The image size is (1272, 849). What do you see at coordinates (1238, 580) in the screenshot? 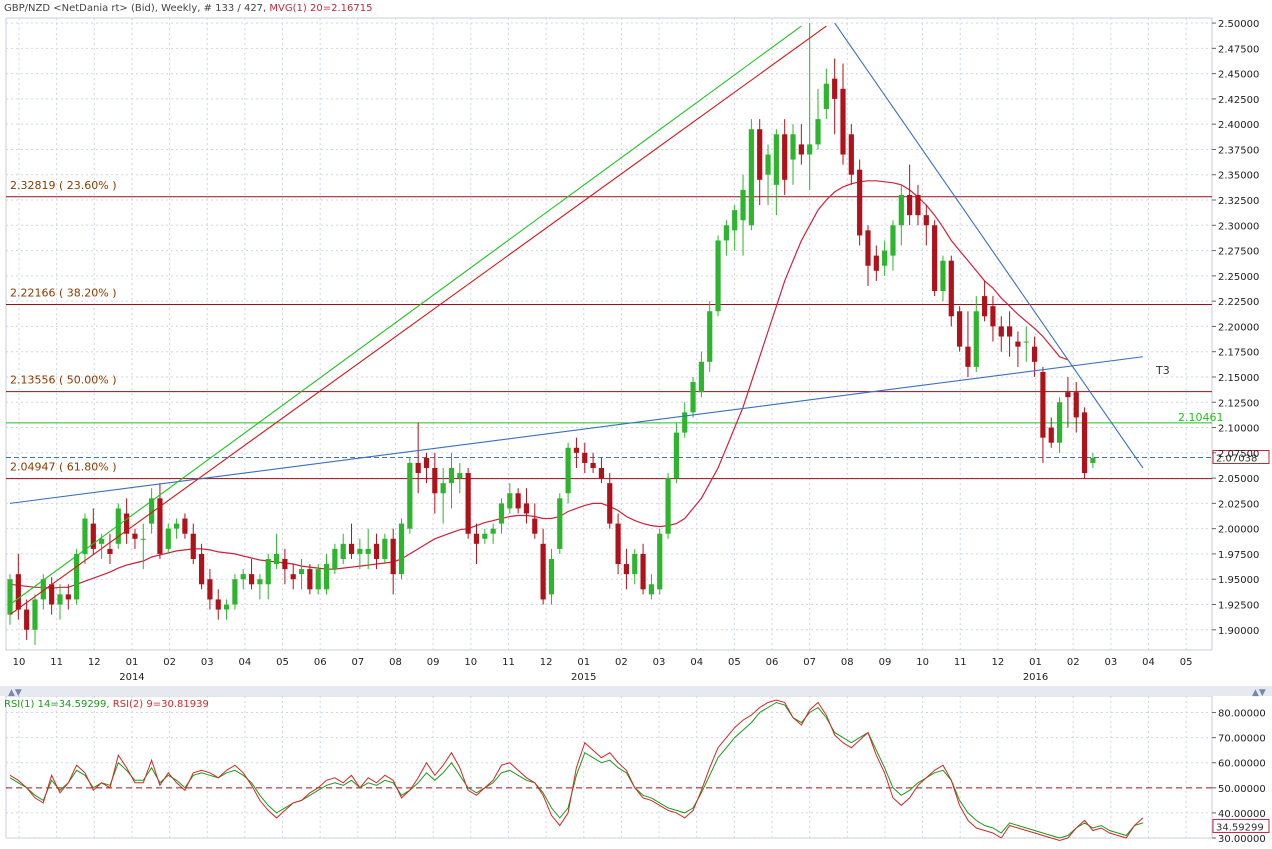
I see `y-tick-label: 1.95000` at bounding box center [1238, 580].